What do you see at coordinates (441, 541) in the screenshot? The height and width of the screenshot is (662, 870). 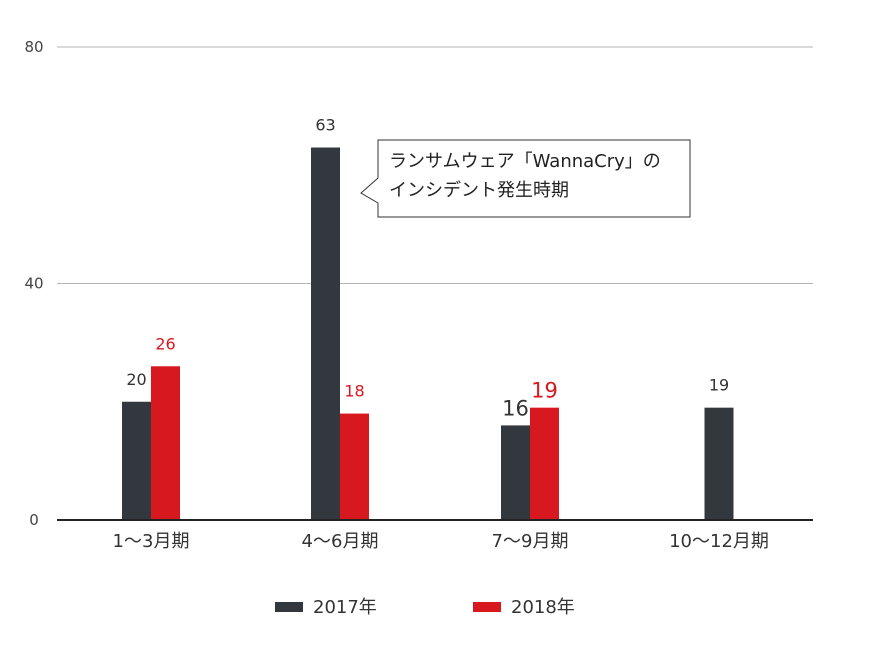 I see `x-axis-categories: 1〜3月期 4〜6月期 7〜9月期 10〜12月期` at bounding box center [441, 541].